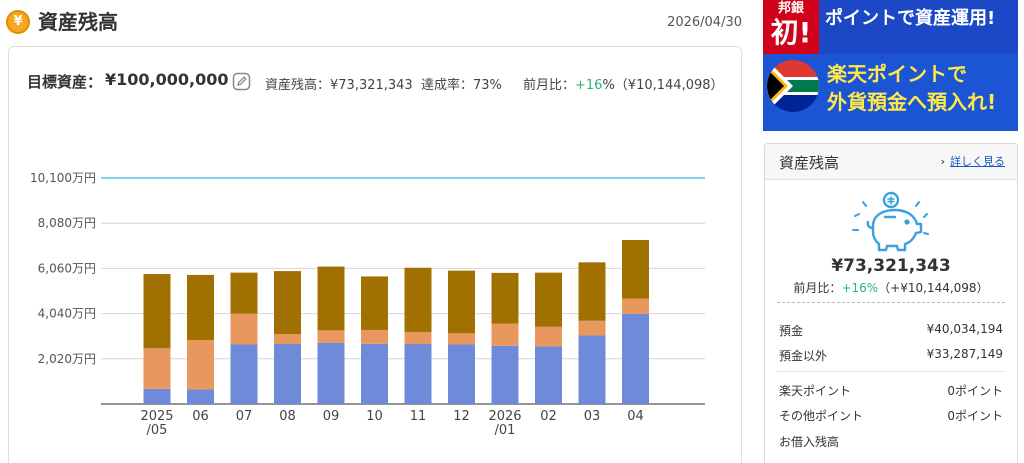  Describe the element at coordinates (376, 23) in the screenshot. I see `page-header: ¥ 資産残高 2026/04/30` at that location.